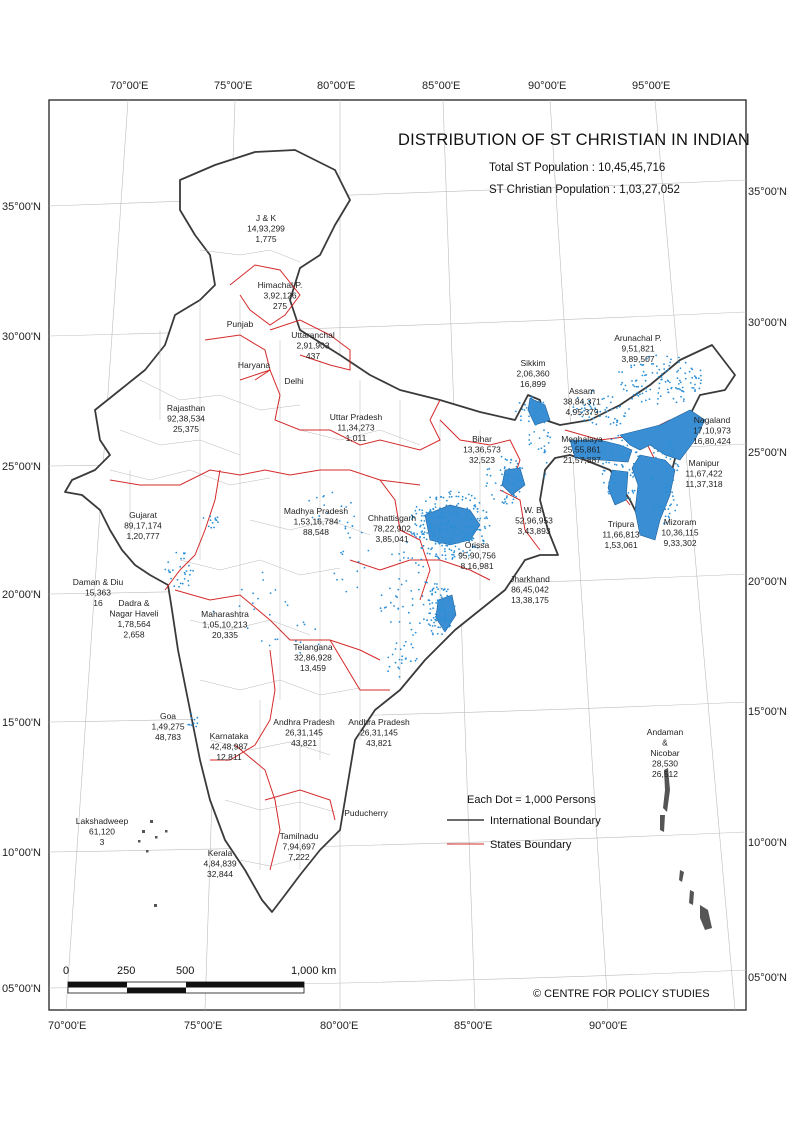  Describe the element at coordinates (304, 732) in the screenshot. I see `region-label: Andhra Pradesh 26,31,145 43,821` at that location.